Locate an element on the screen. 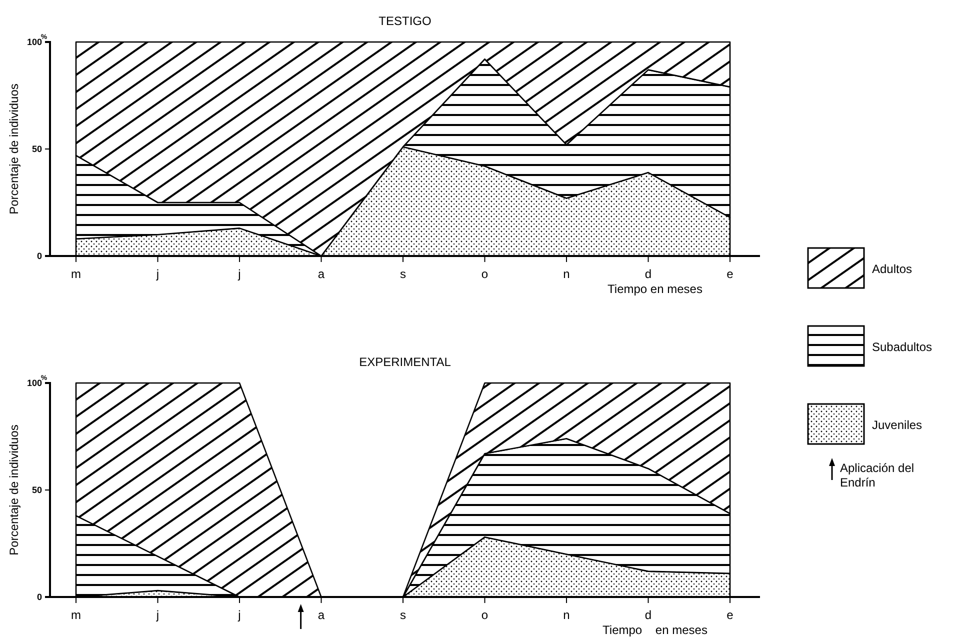 This screenshot has width=960, height=644. chart-title: EXPERIMENTAL is located at coordinates (405, 362).